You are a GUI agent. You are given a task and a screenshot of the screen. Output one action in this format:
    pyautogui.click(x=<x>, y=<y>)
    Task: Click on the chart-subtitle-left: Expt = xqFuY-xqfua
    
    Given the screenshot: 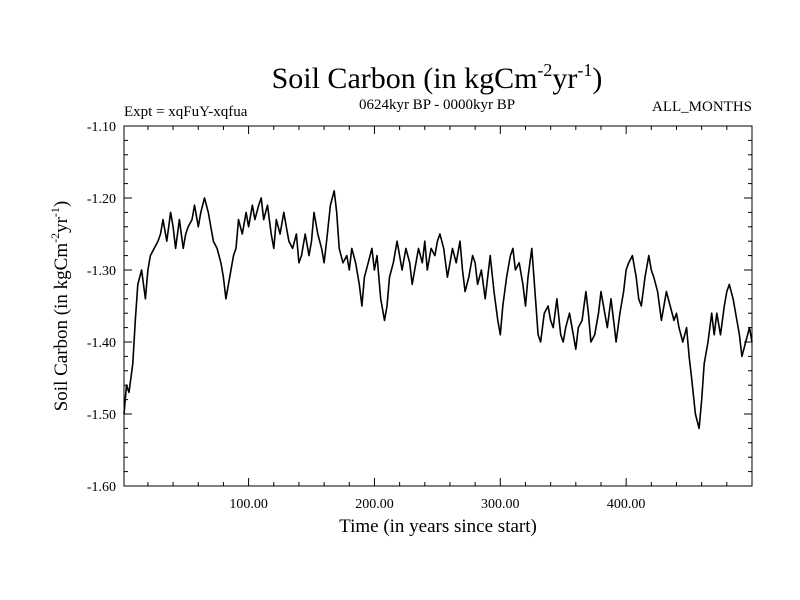 What is the action you would take?
    pyautogui.click(x=186, y=112)
    